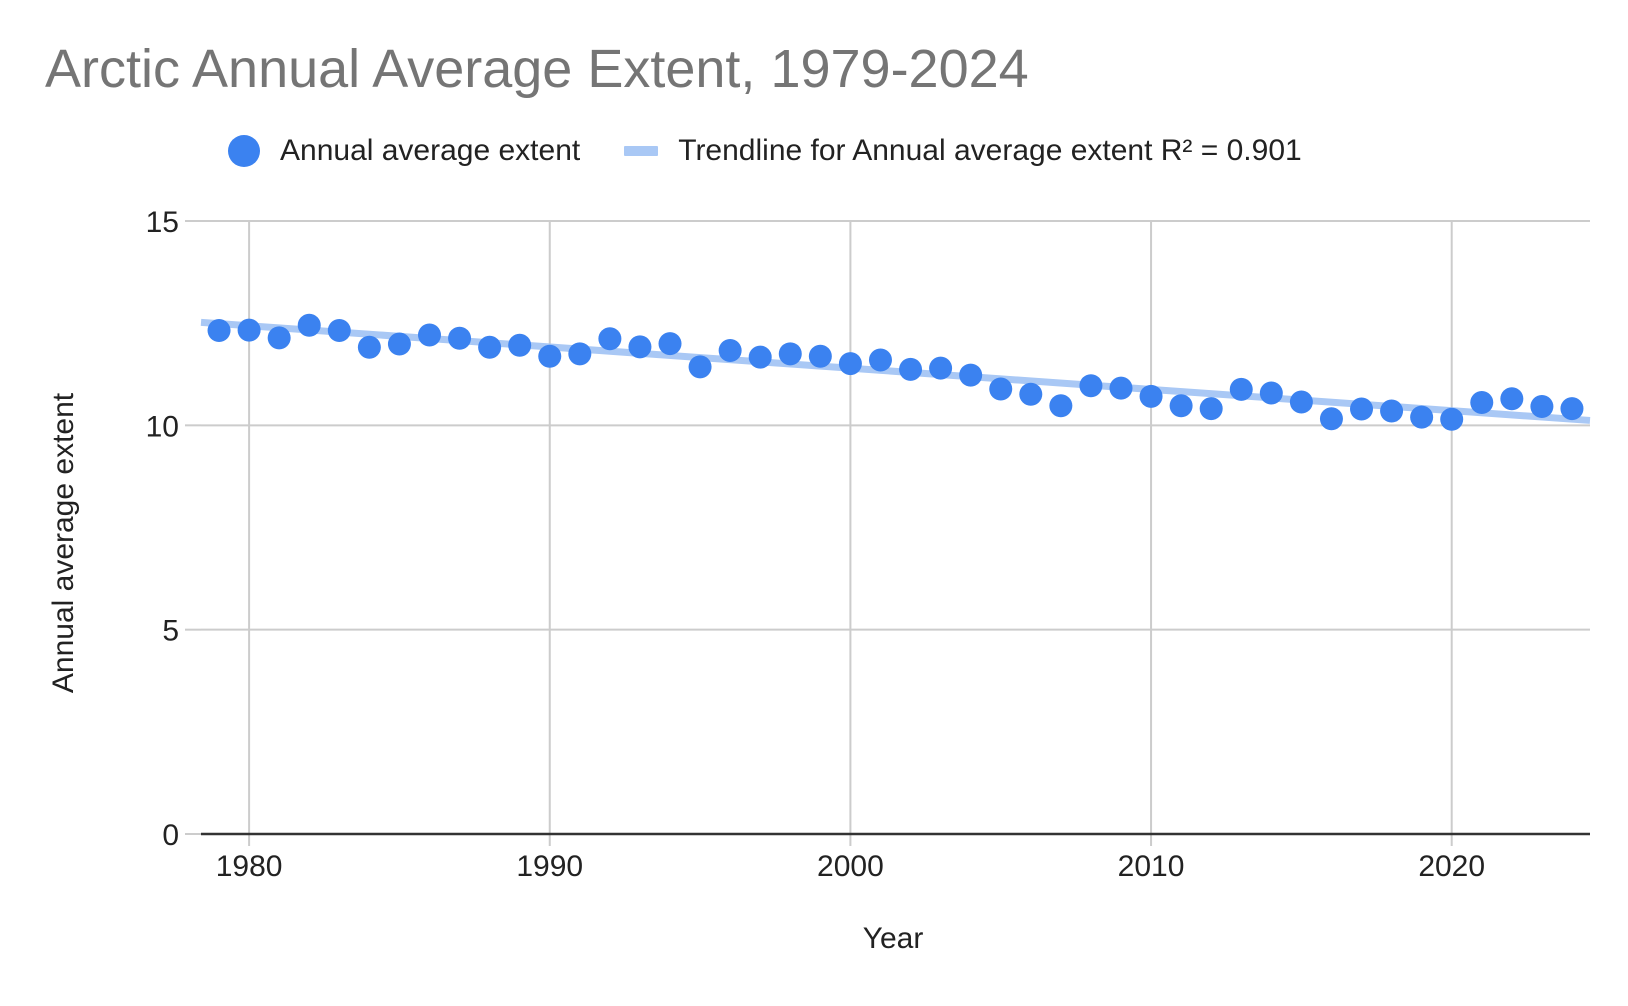 The image size is (1628, 1006). I want to click on data-point-1980, so click(249, 330).